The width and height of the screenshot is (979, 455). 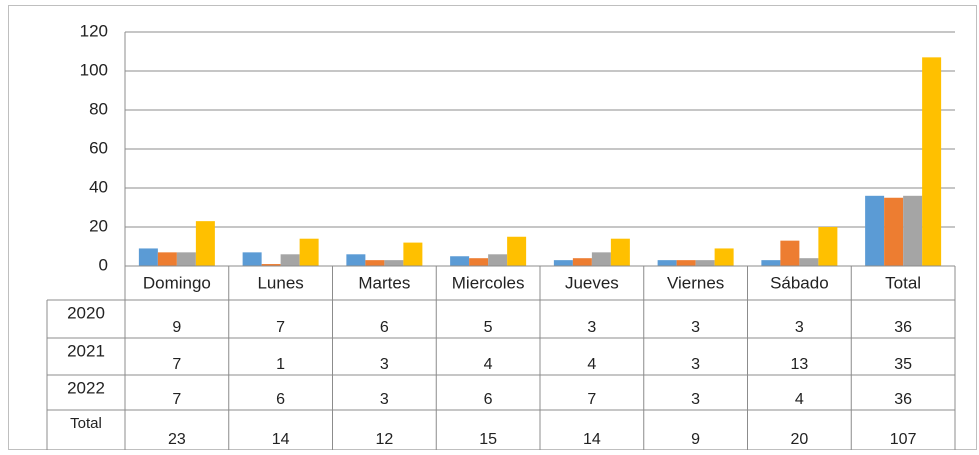 I want to click on y-tick-label: 20, so click(x=98, y=225).